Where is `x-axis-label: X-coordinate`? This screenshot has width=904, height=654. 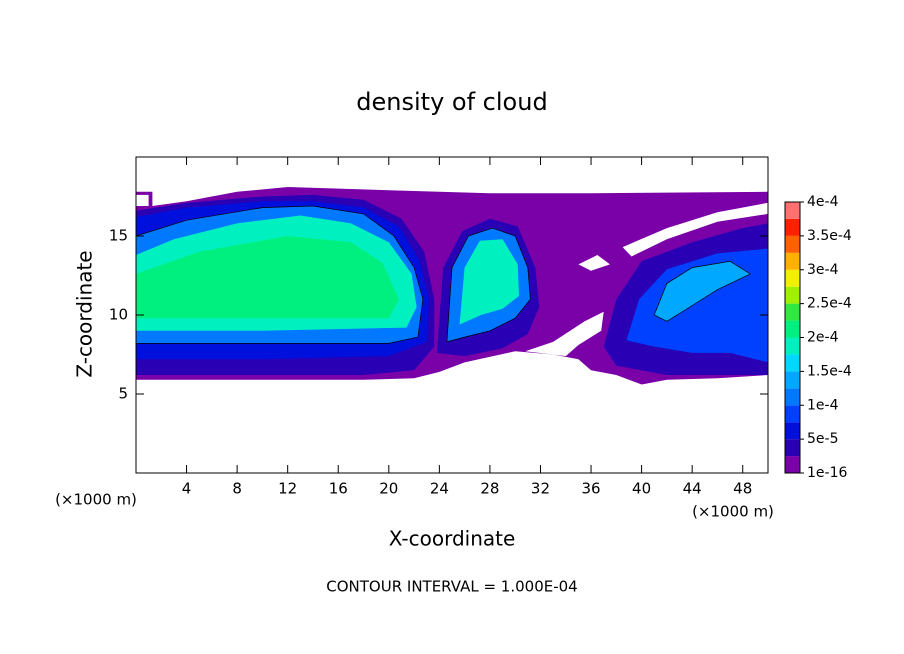
x-axis-label: X-coordinate is located at coordinates (452, 539).